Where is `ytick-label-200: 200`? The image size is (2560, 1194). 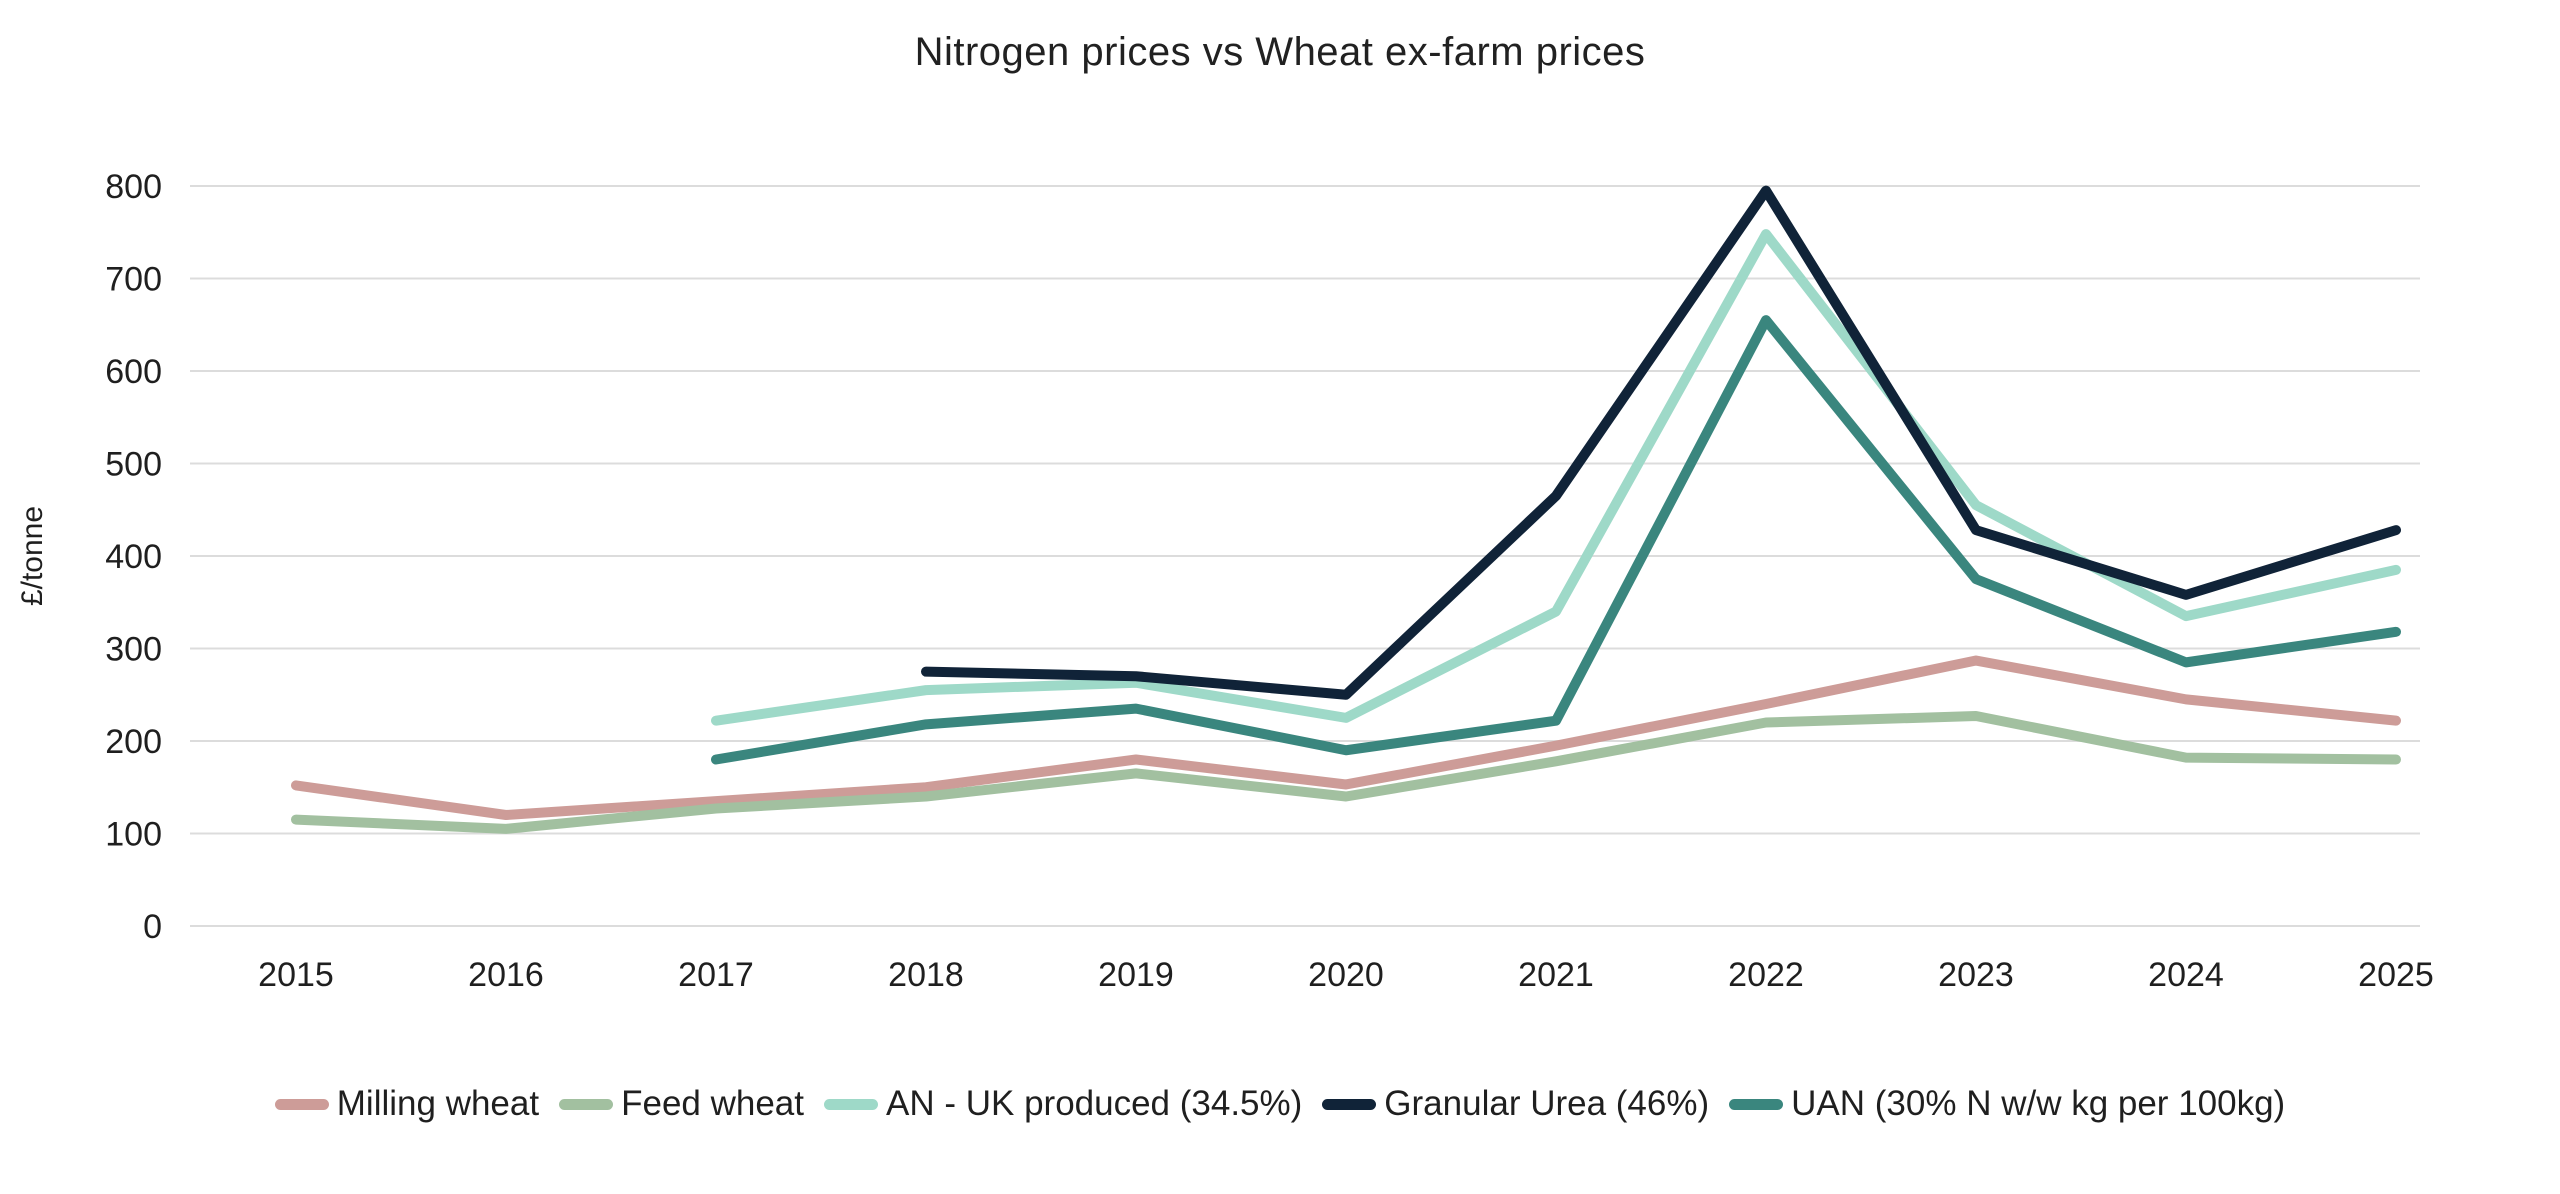 ytick-label-200: 200 is located at coordinates (133, 742).